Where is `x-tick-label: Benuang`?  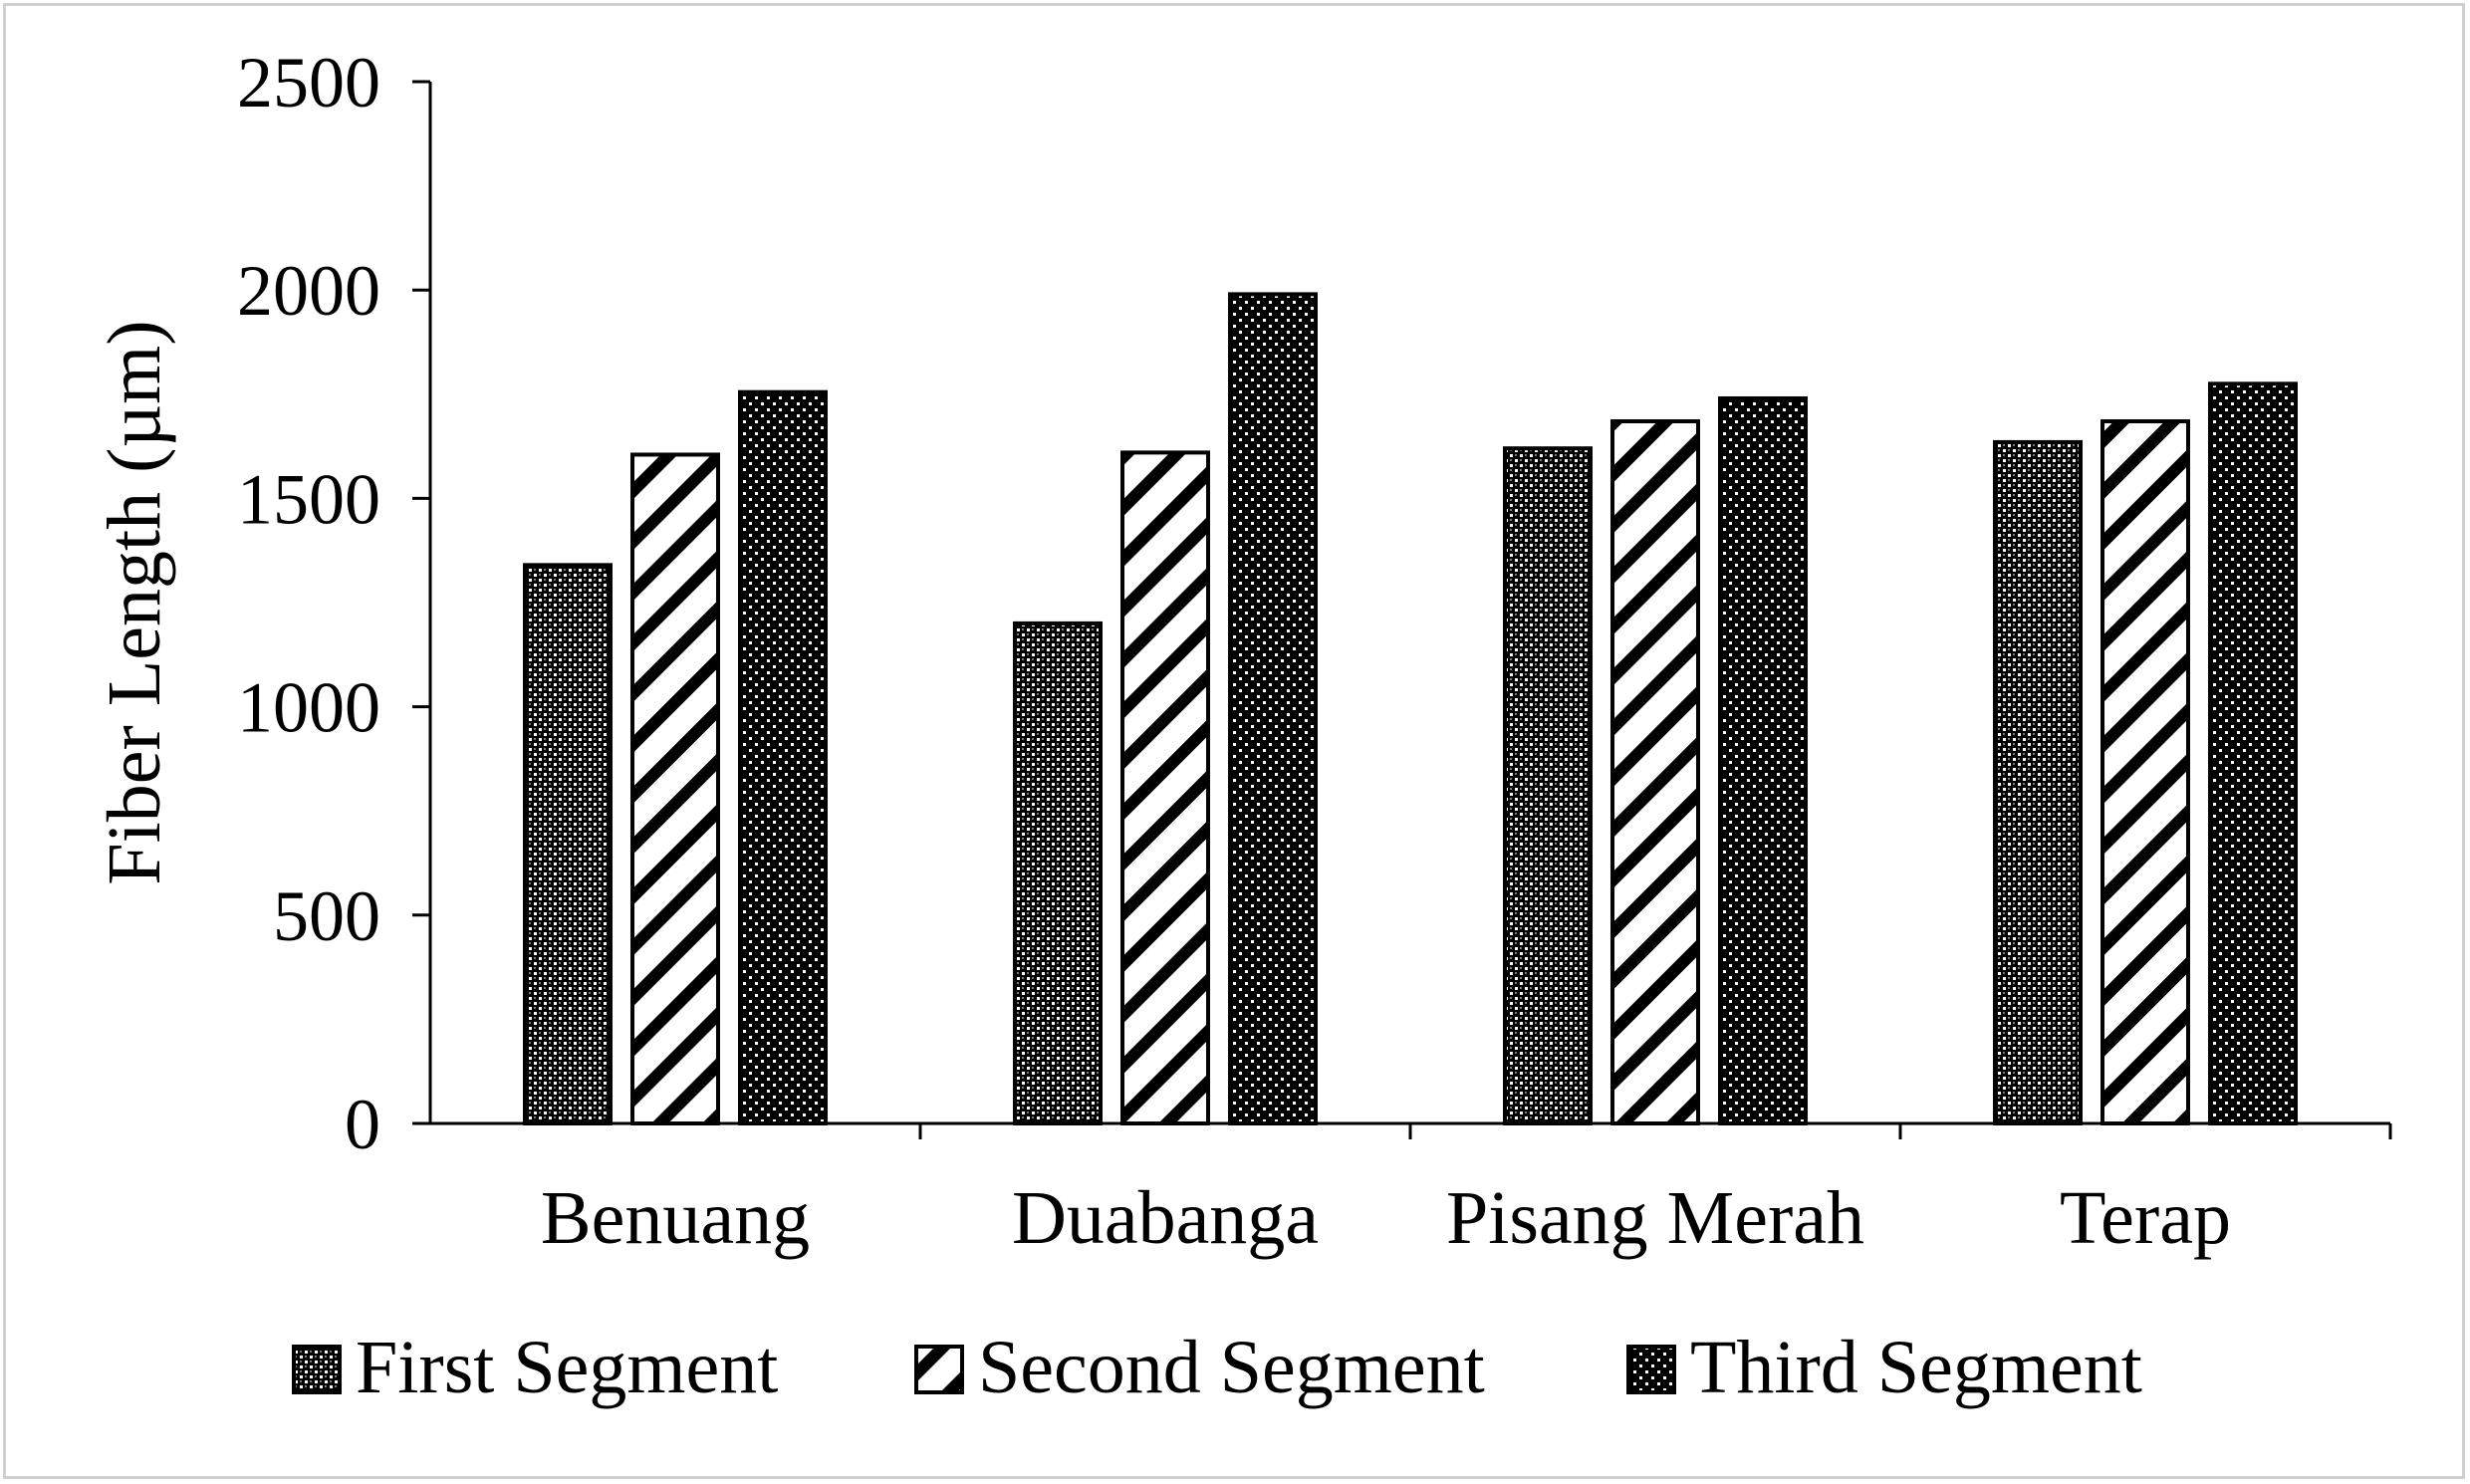
x-tick-label: Benuang is located at coordinates (675, 1218).